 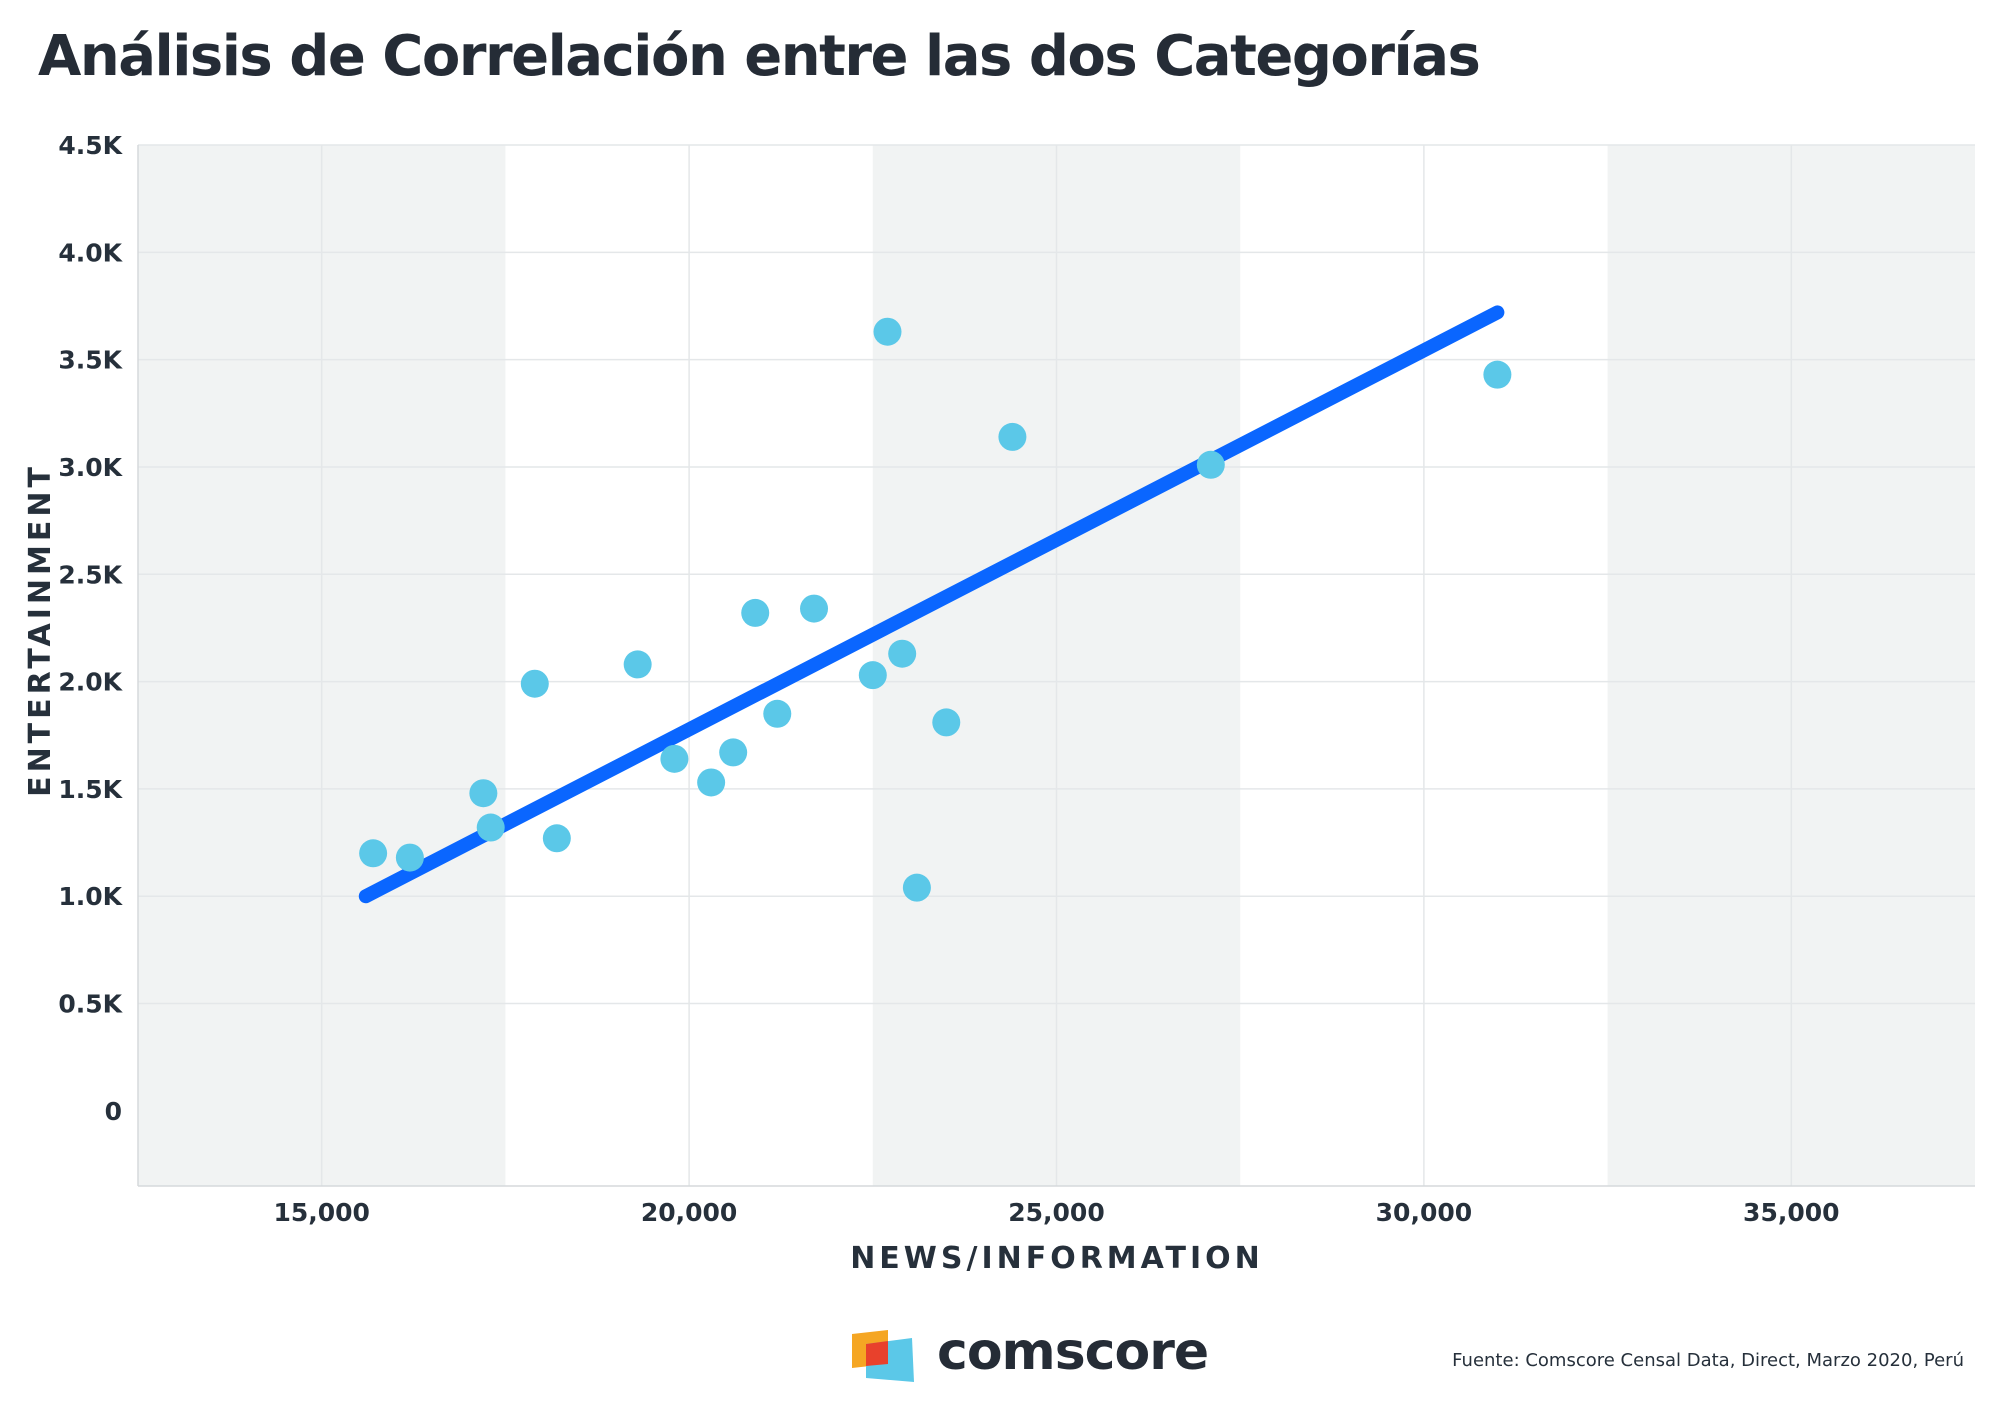 What do you see at coordinates (90, 1004) in the screenshot?
I see `y-tick-label: 0.5K` at bounding box center [90, 1004].